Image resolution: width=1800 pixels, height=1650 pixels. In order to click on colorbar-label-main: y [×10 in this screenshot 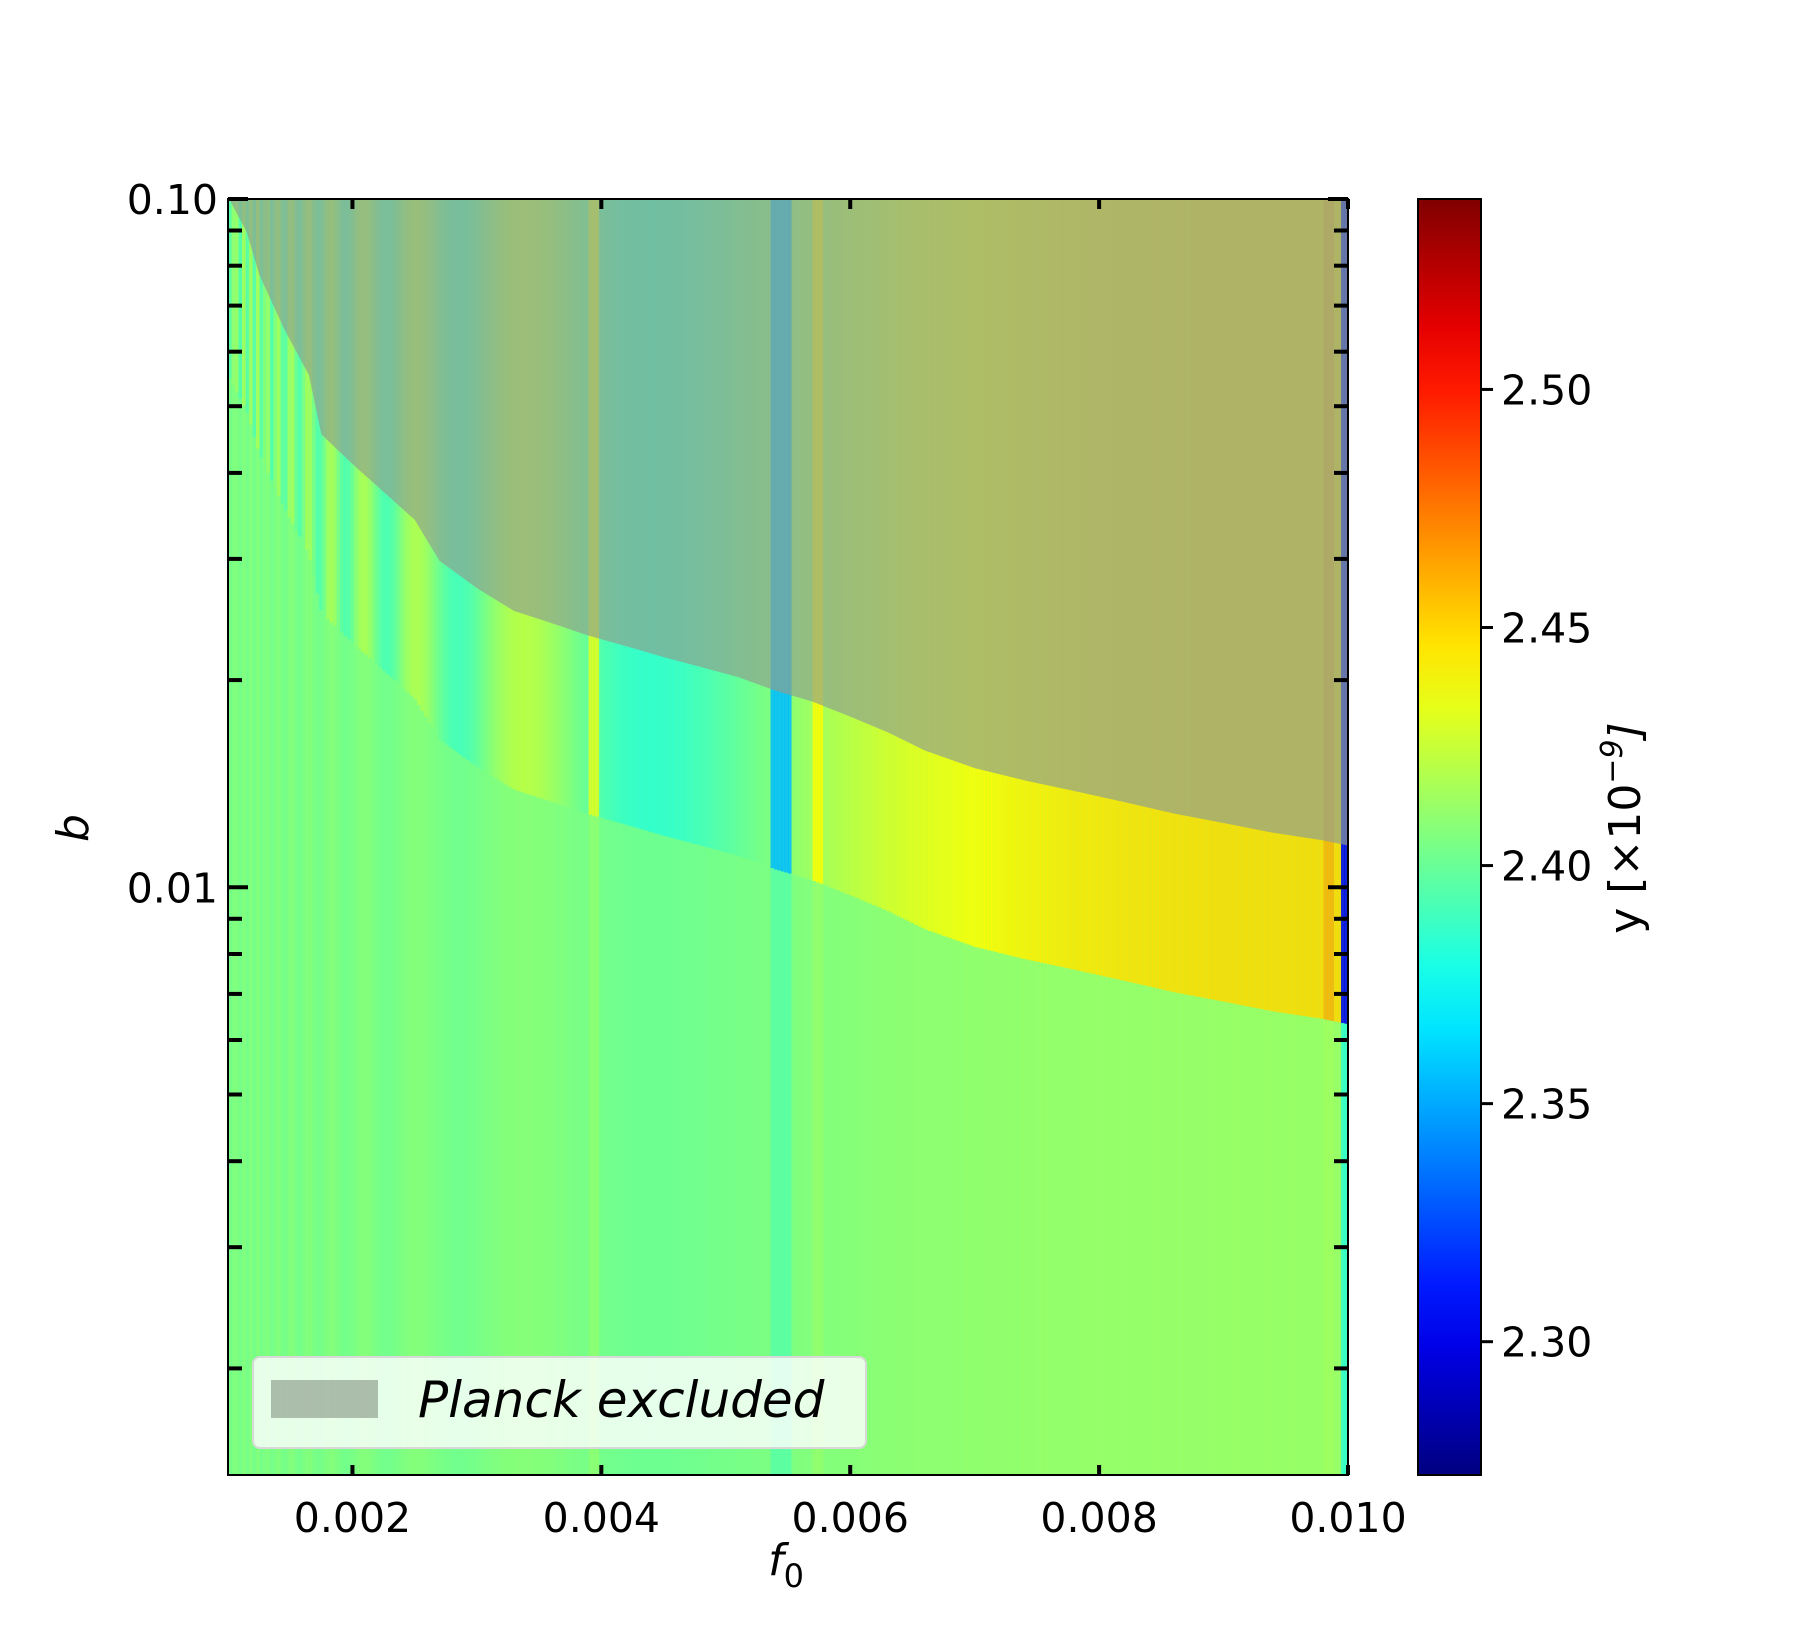, I will do `click(1625, 859)`.